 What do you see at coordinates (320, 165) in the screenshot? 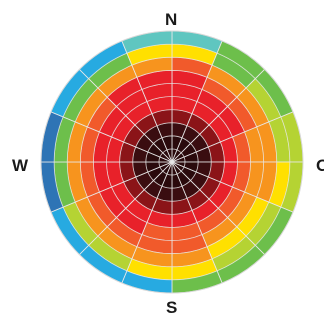
I see `east-label: O` at bounding box center [320, 165].